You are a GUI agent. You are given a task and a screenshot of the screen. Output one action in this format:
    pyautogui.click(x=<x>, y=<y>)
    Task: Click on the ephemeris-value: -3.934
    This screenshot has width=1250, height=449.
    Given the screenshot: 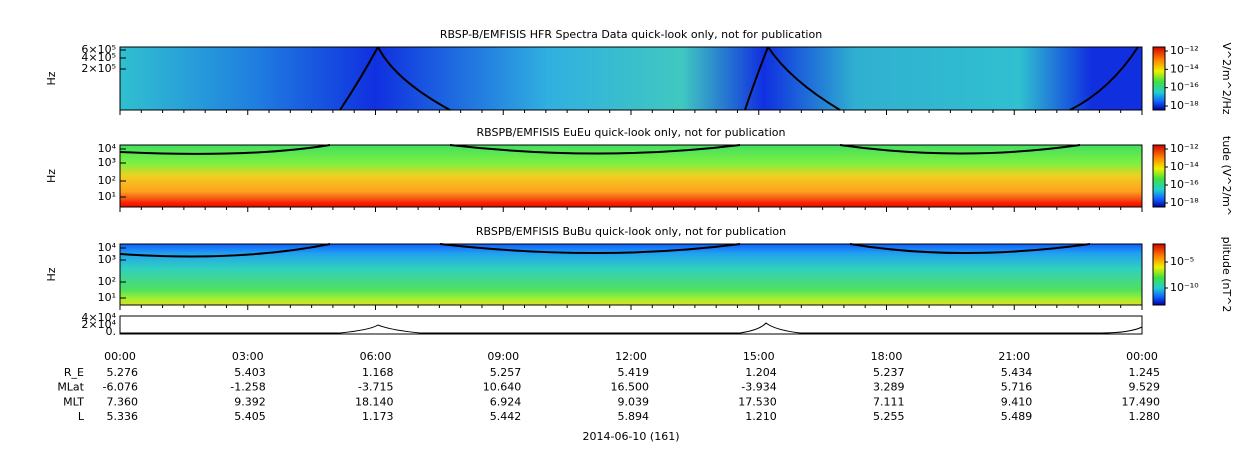 What is the action you would take?
    pyautogui.click(x=758, y=387)
    